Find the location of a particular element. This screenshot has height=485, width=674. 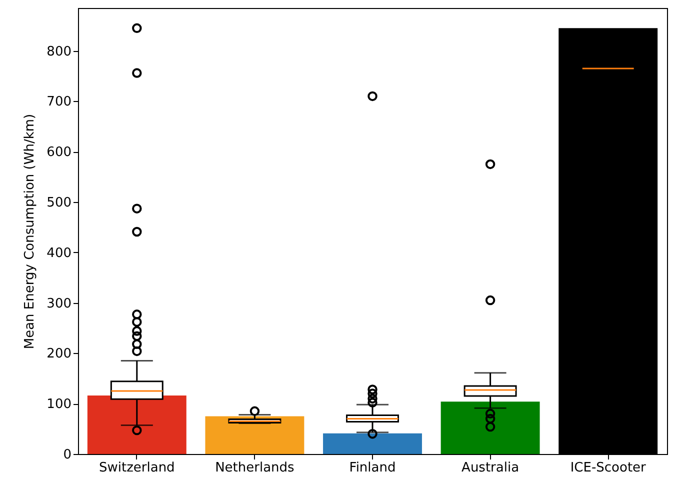

y-tick-label: 500 is located at coordinates (59, 203).